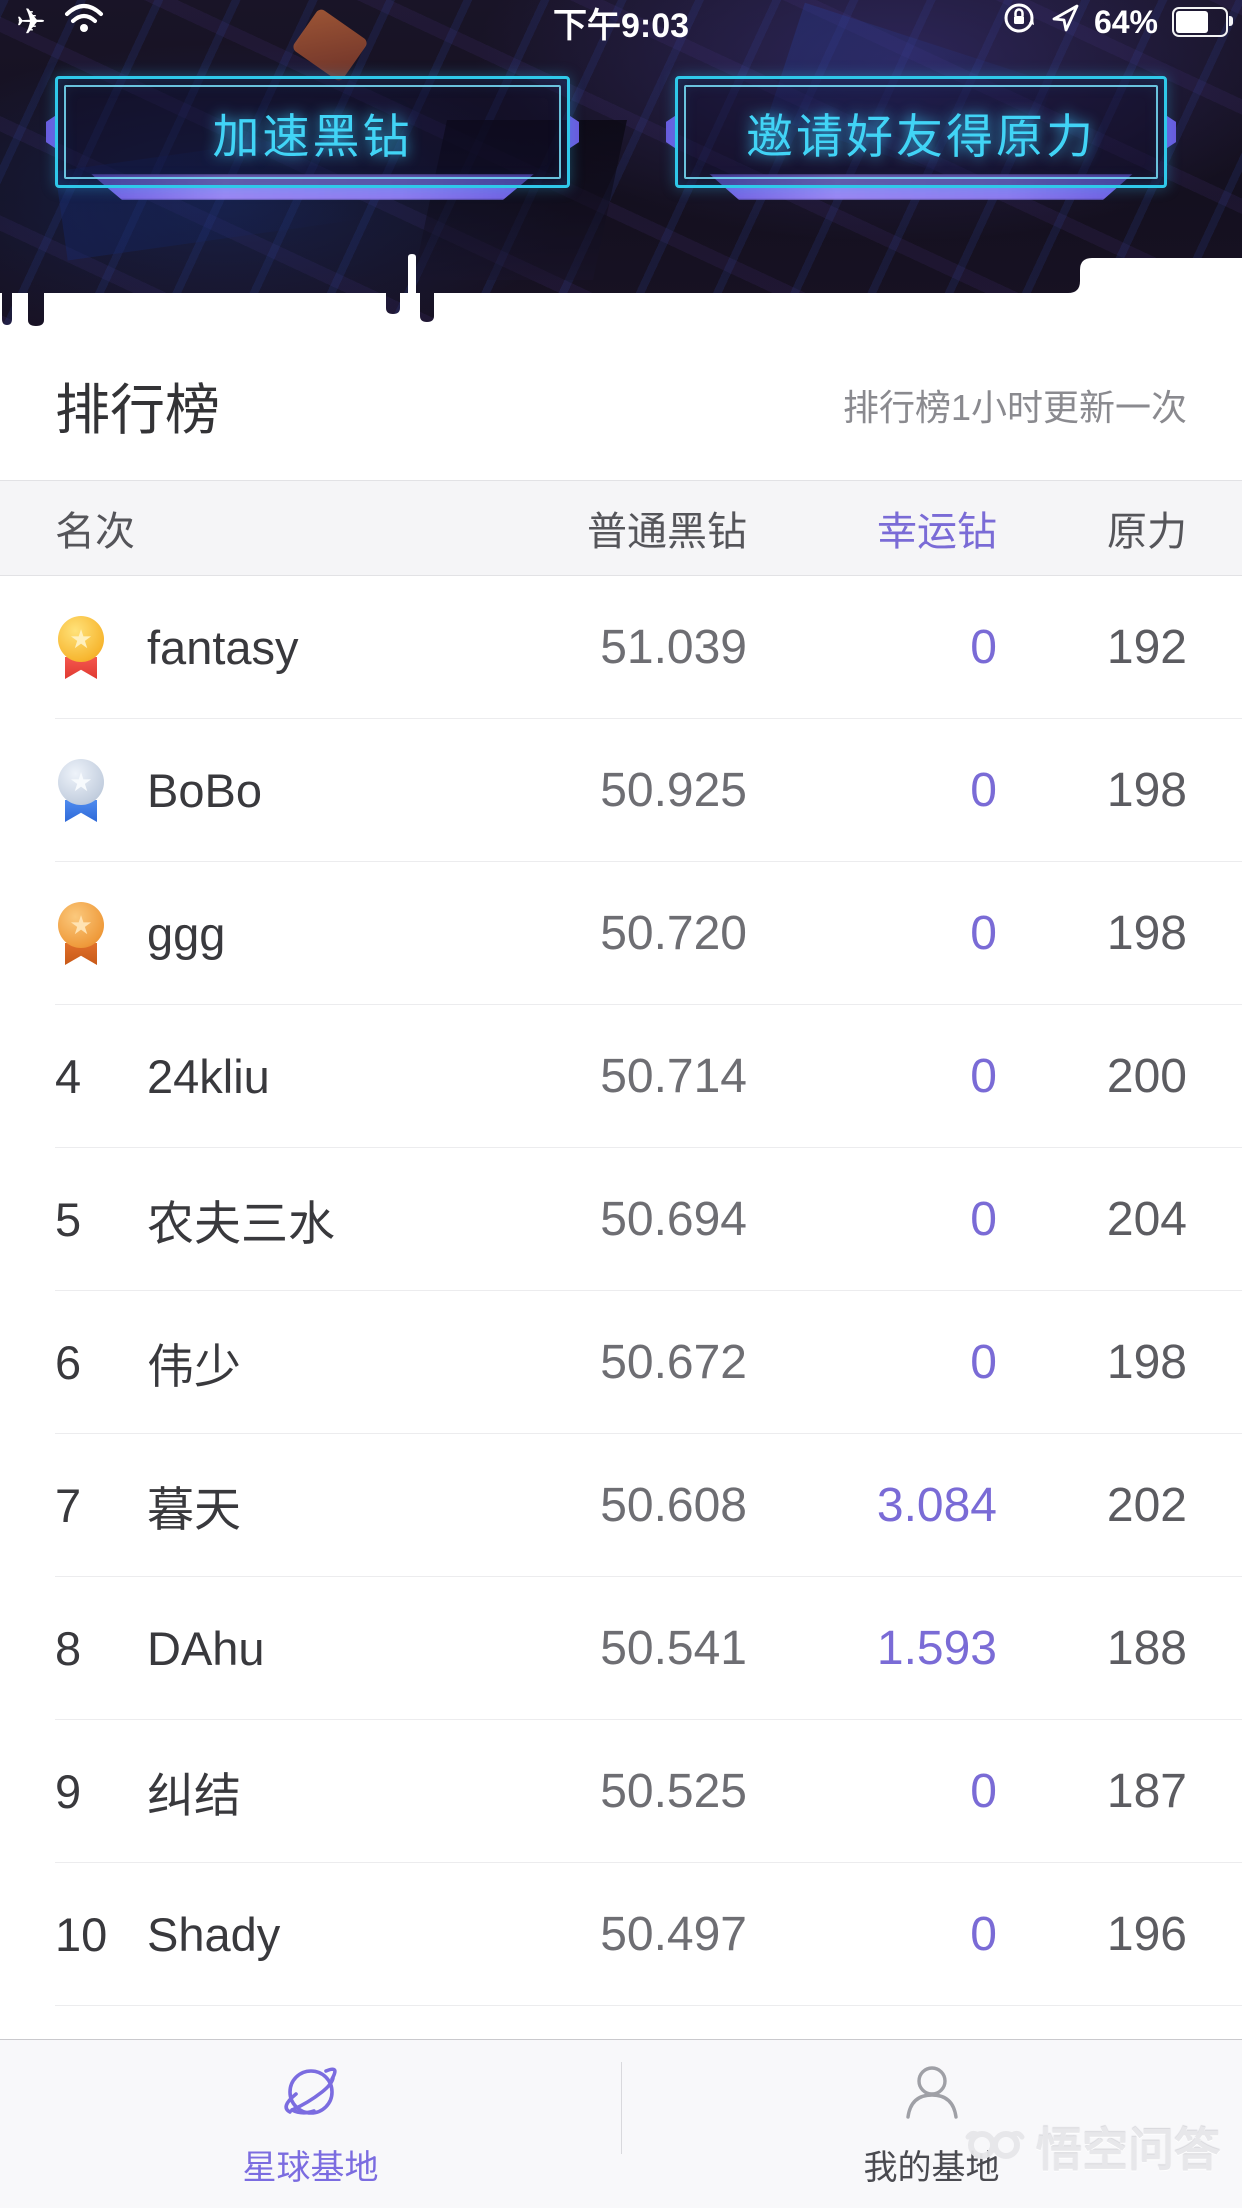  Describe the element at coordinates (1192, 22) in the screenshot. I see `battery-fill` at that location.